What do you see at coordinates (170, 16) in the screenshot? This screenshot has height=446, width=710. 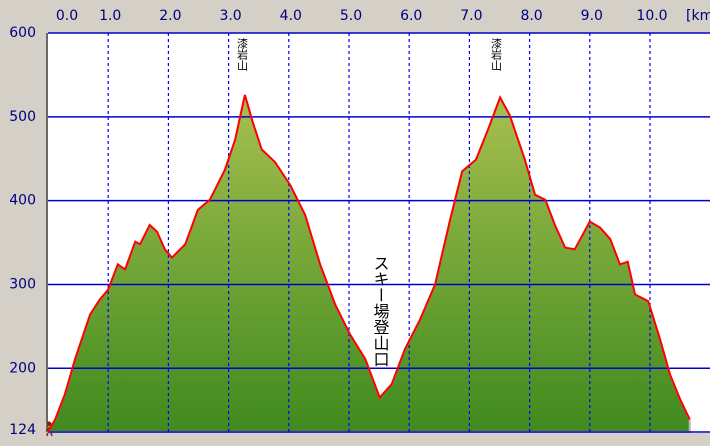 I see `x-tick-label: 2.0` at bounding box center [170, 16].